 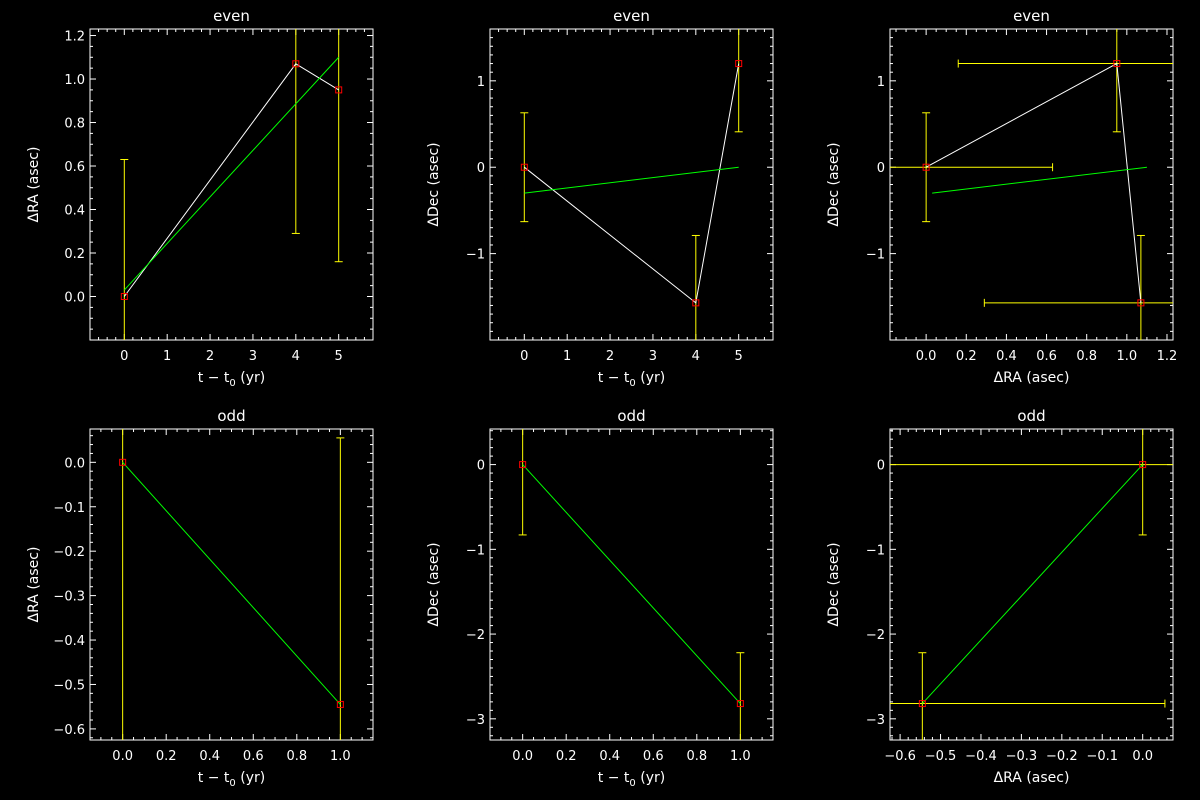 What do you see at coordinates (1062, 756) in the screenshot?
I see `x-tick-label: −0.2` at bounding box center [1062, 756].